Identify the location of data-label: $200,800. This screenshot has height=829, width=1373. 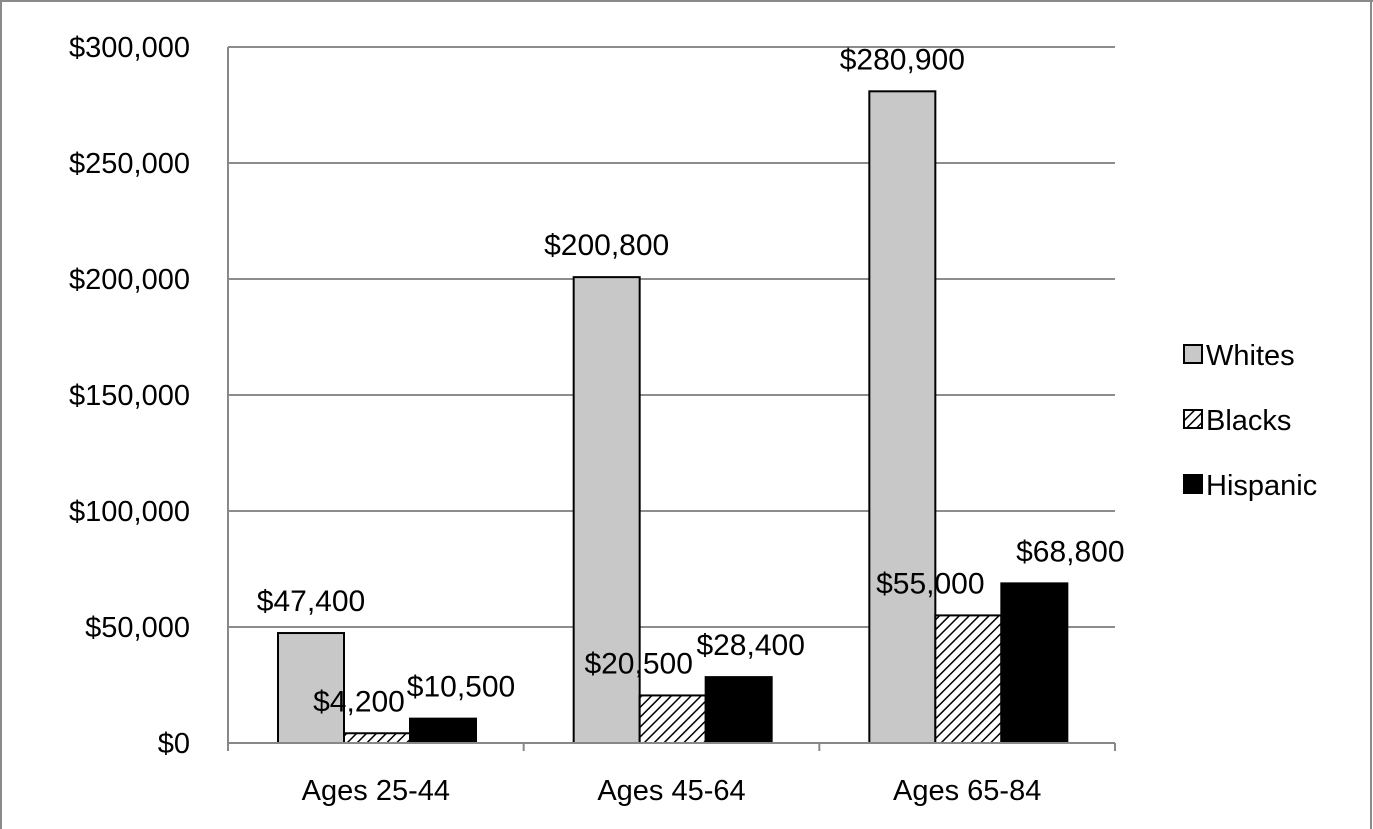
(606, 245).